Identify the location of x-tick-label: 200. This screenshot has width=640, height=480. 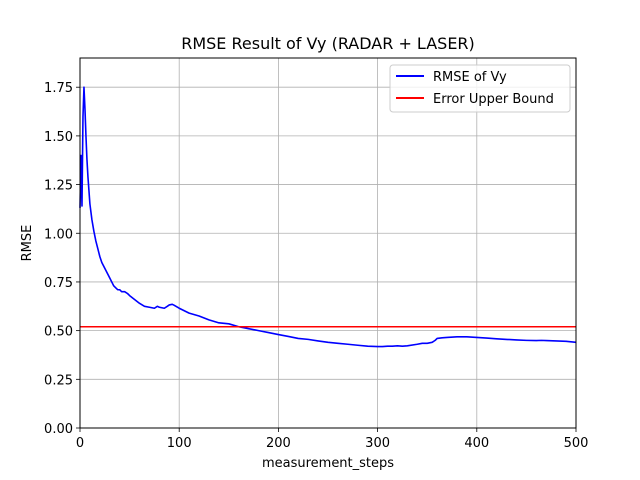
(278, 443).